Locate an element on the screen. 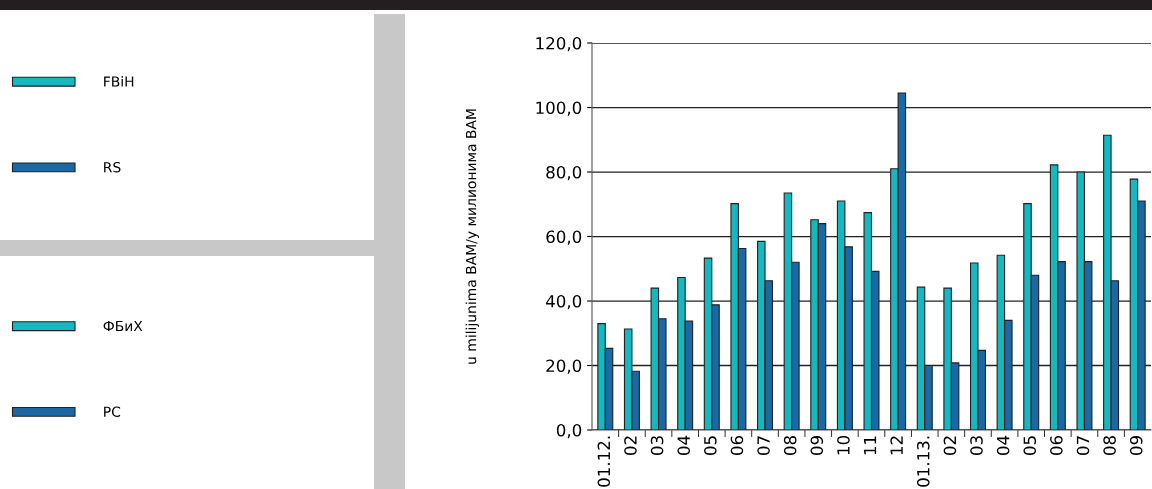 The width and height of the screenshot is (1152, 489). x-tick-label: 12 is located at coordinates (896, 445).